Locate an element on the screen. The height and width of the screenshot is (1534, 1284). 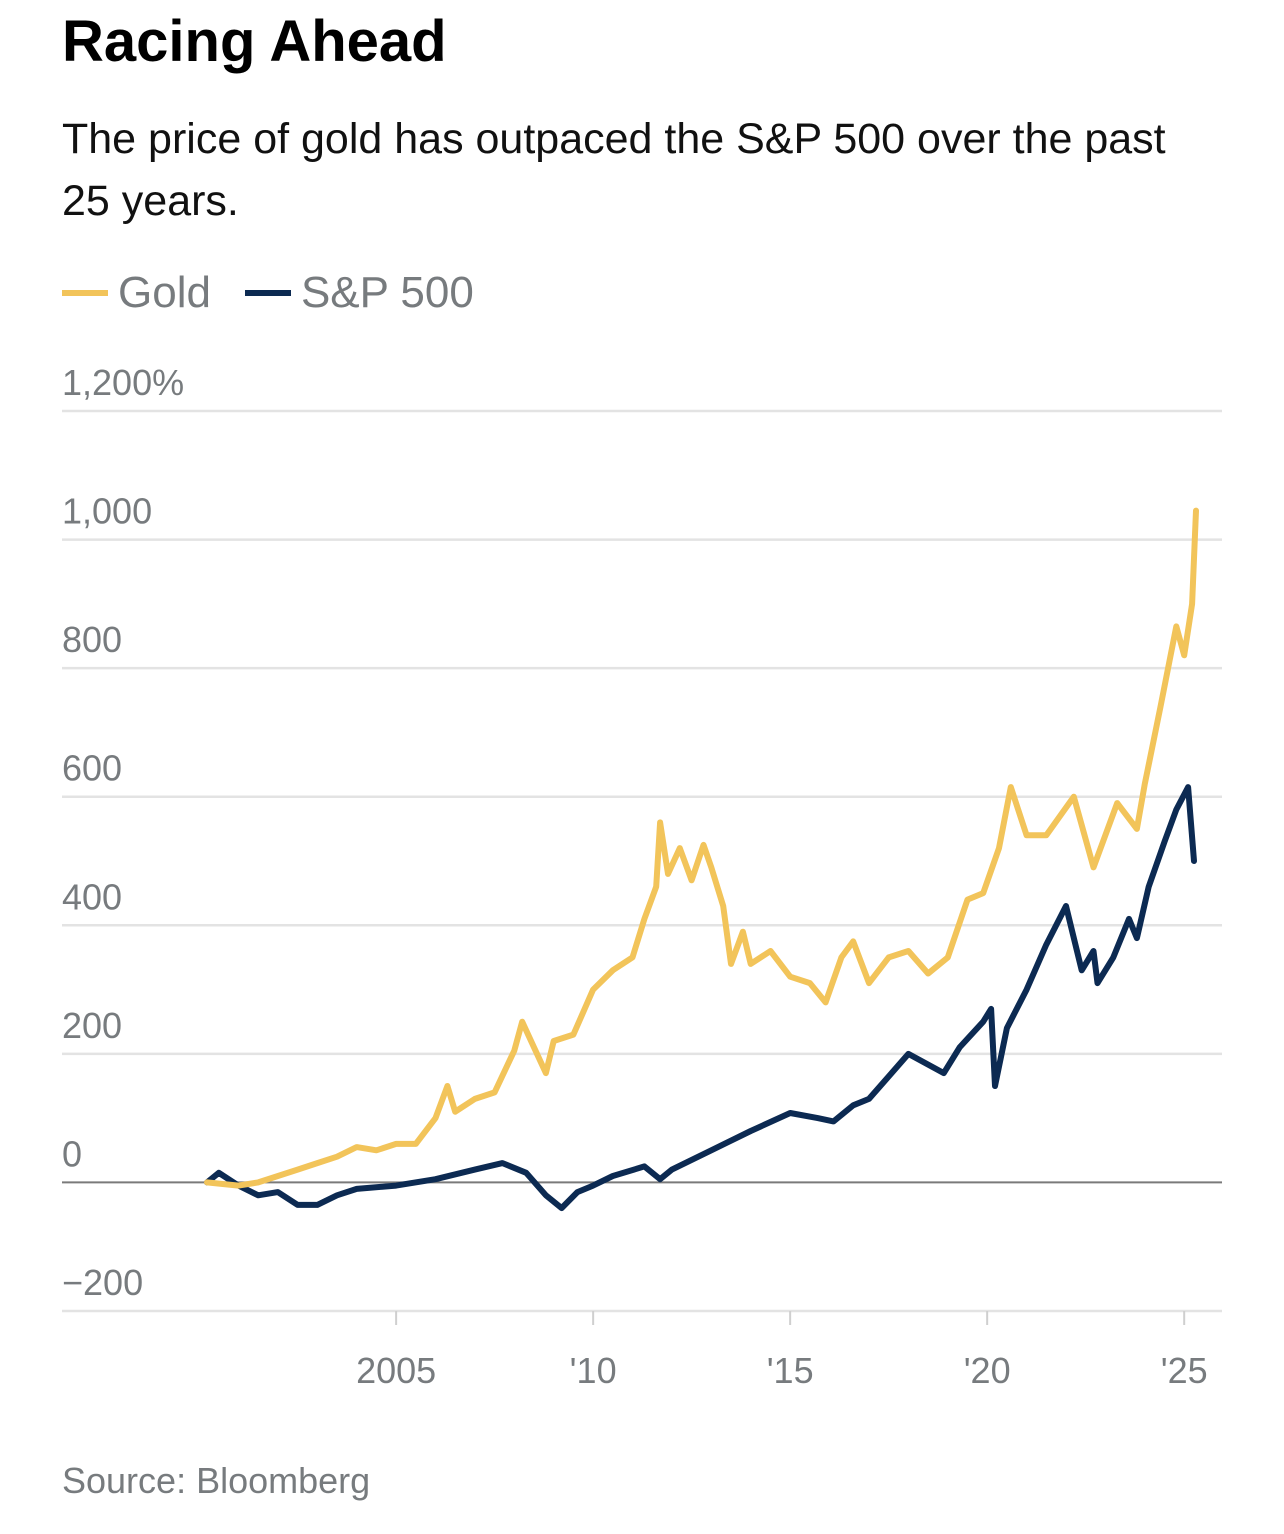
y-tick-label: 600 is located at coordinates (92, 768).